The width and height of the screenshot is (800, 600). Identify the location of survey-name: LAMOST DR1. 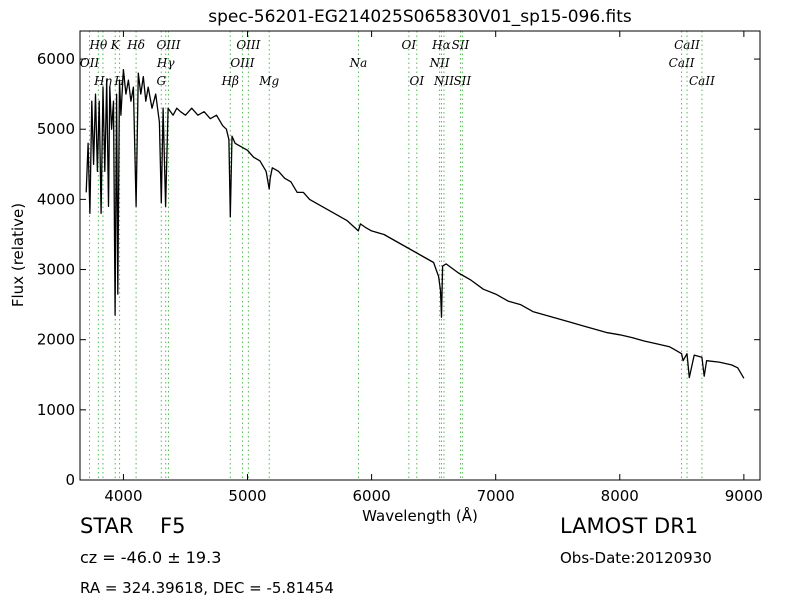
(629, 526).